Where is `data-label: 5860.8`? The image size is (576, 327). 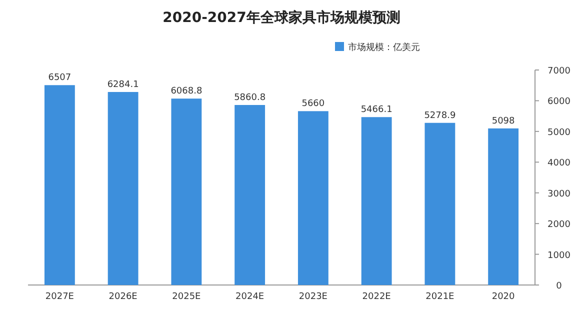
data-label: 5860.8 is located at coordinates (250, 97).